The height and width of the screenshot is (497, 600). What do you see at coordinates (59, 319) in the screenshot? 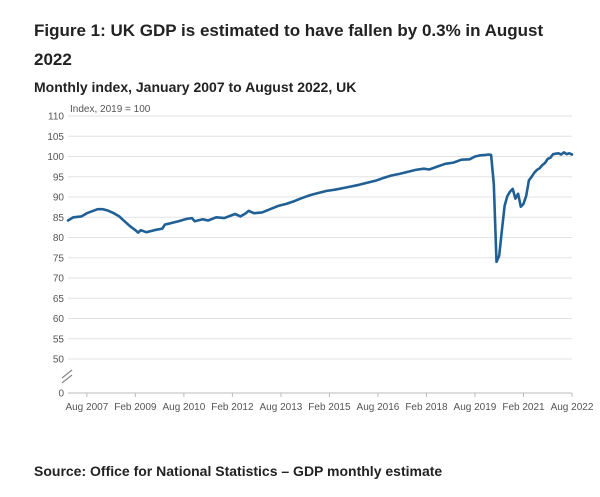
I see `y-tick-label: 60` at bounding box center [59, 319].